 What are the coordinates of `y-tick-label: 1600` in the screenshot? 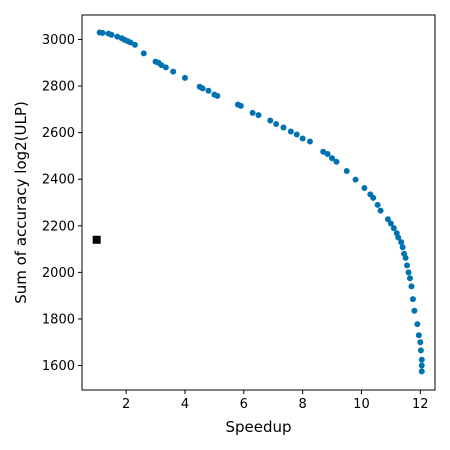 It's located at (58, 366).